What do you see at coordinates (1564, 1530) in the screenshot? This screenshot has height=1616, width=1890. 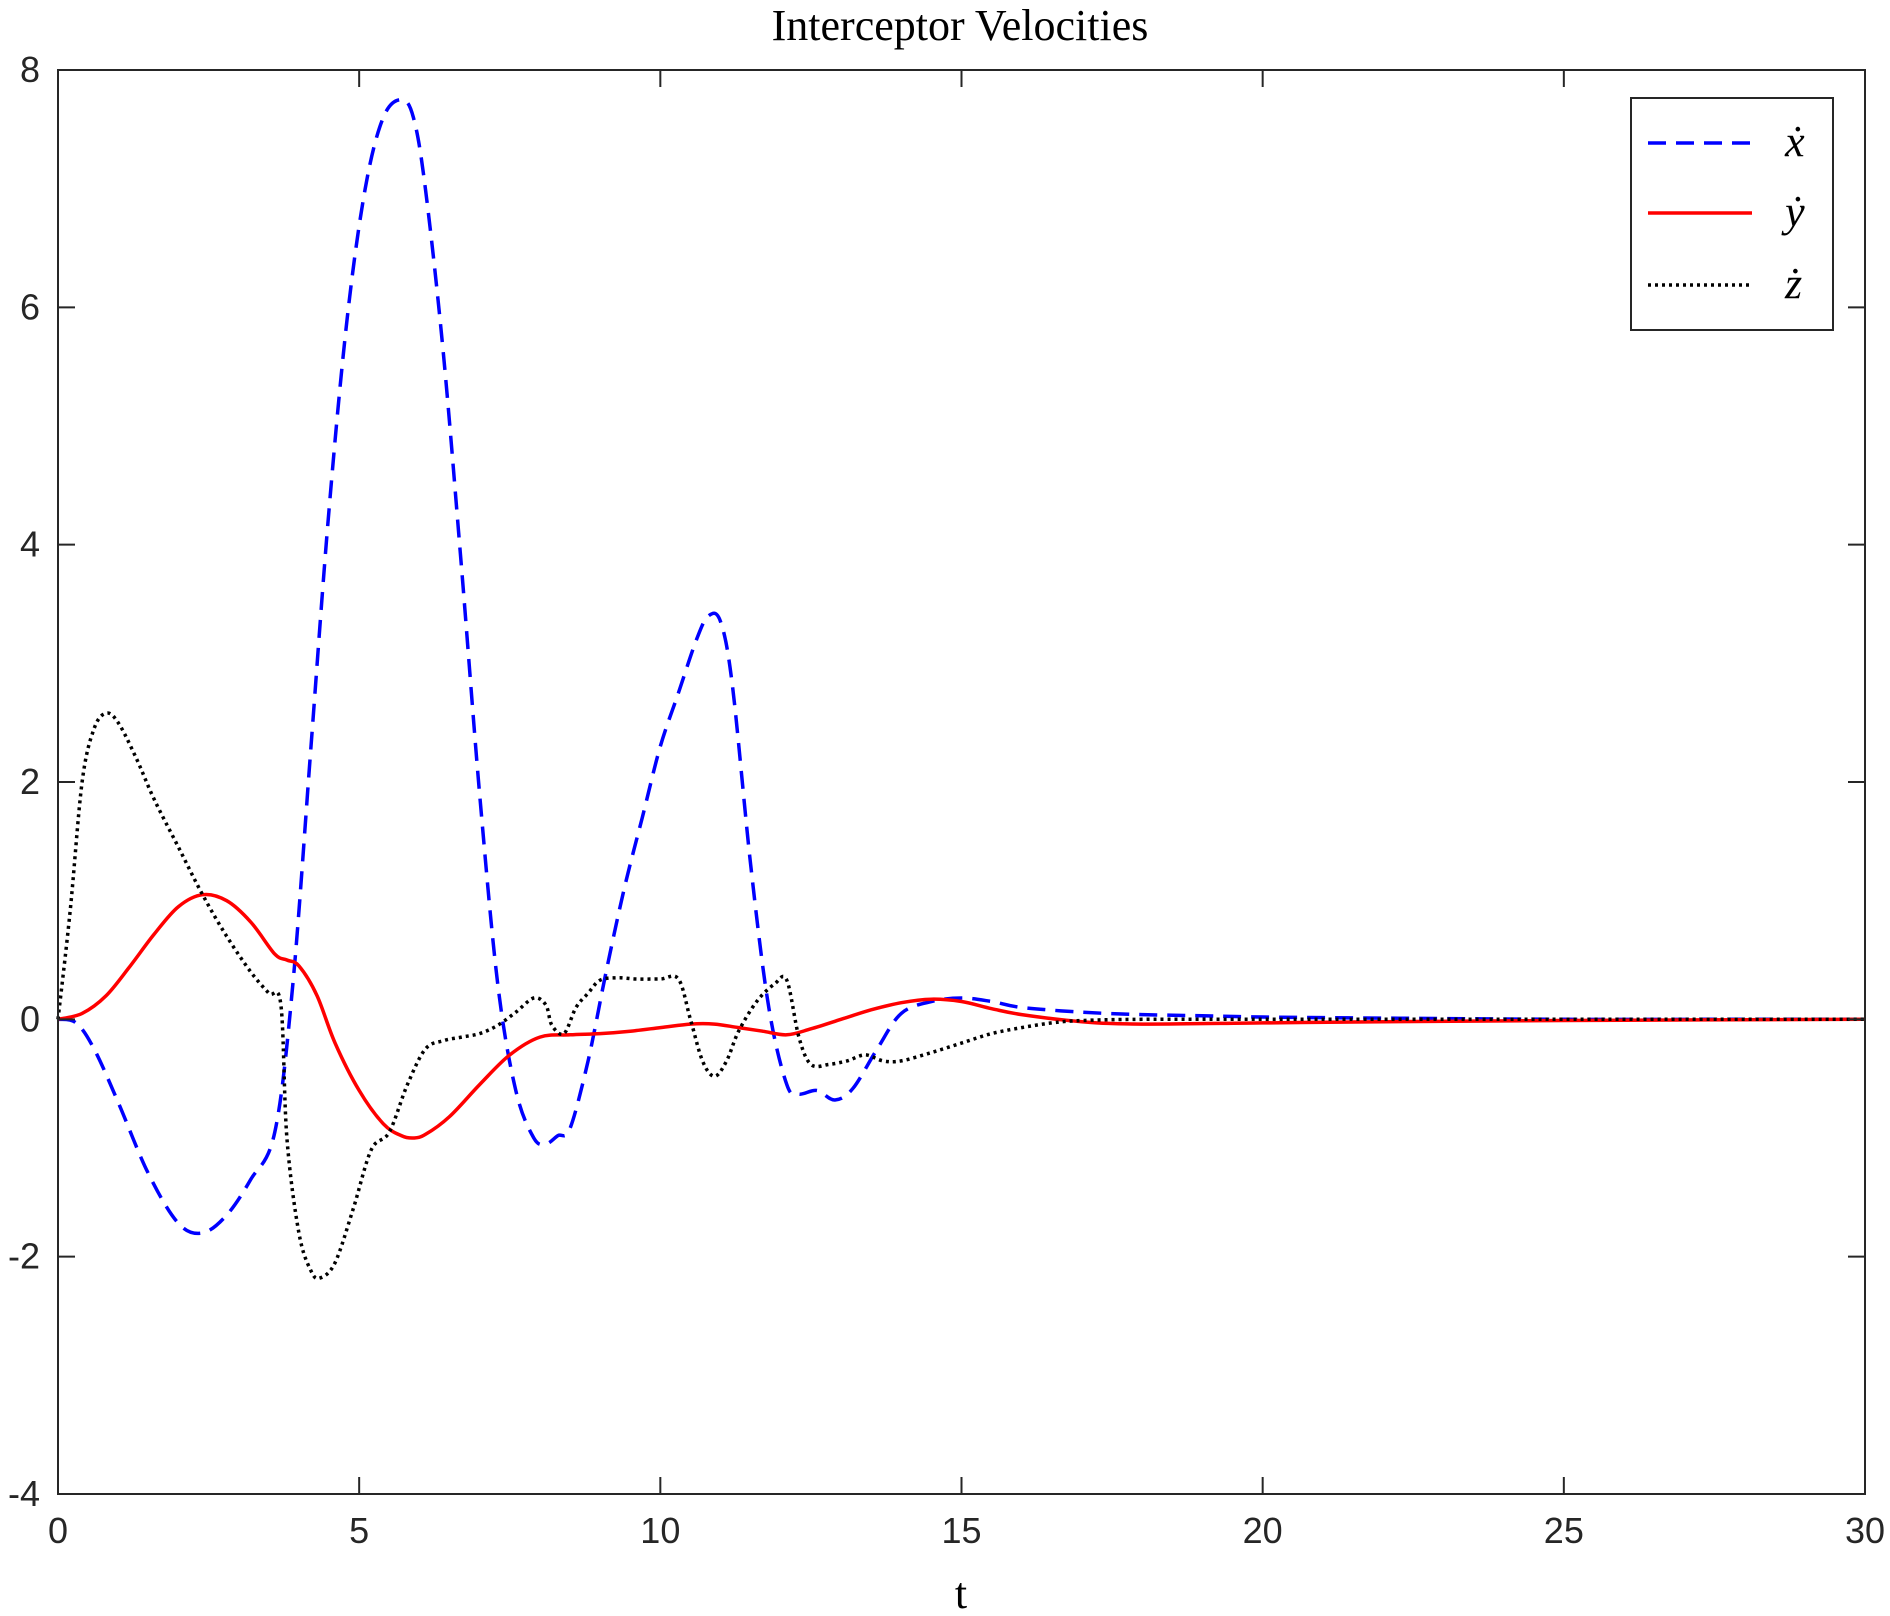 I see `x-tick-label: 25` at bounding box center [1564, 1530].